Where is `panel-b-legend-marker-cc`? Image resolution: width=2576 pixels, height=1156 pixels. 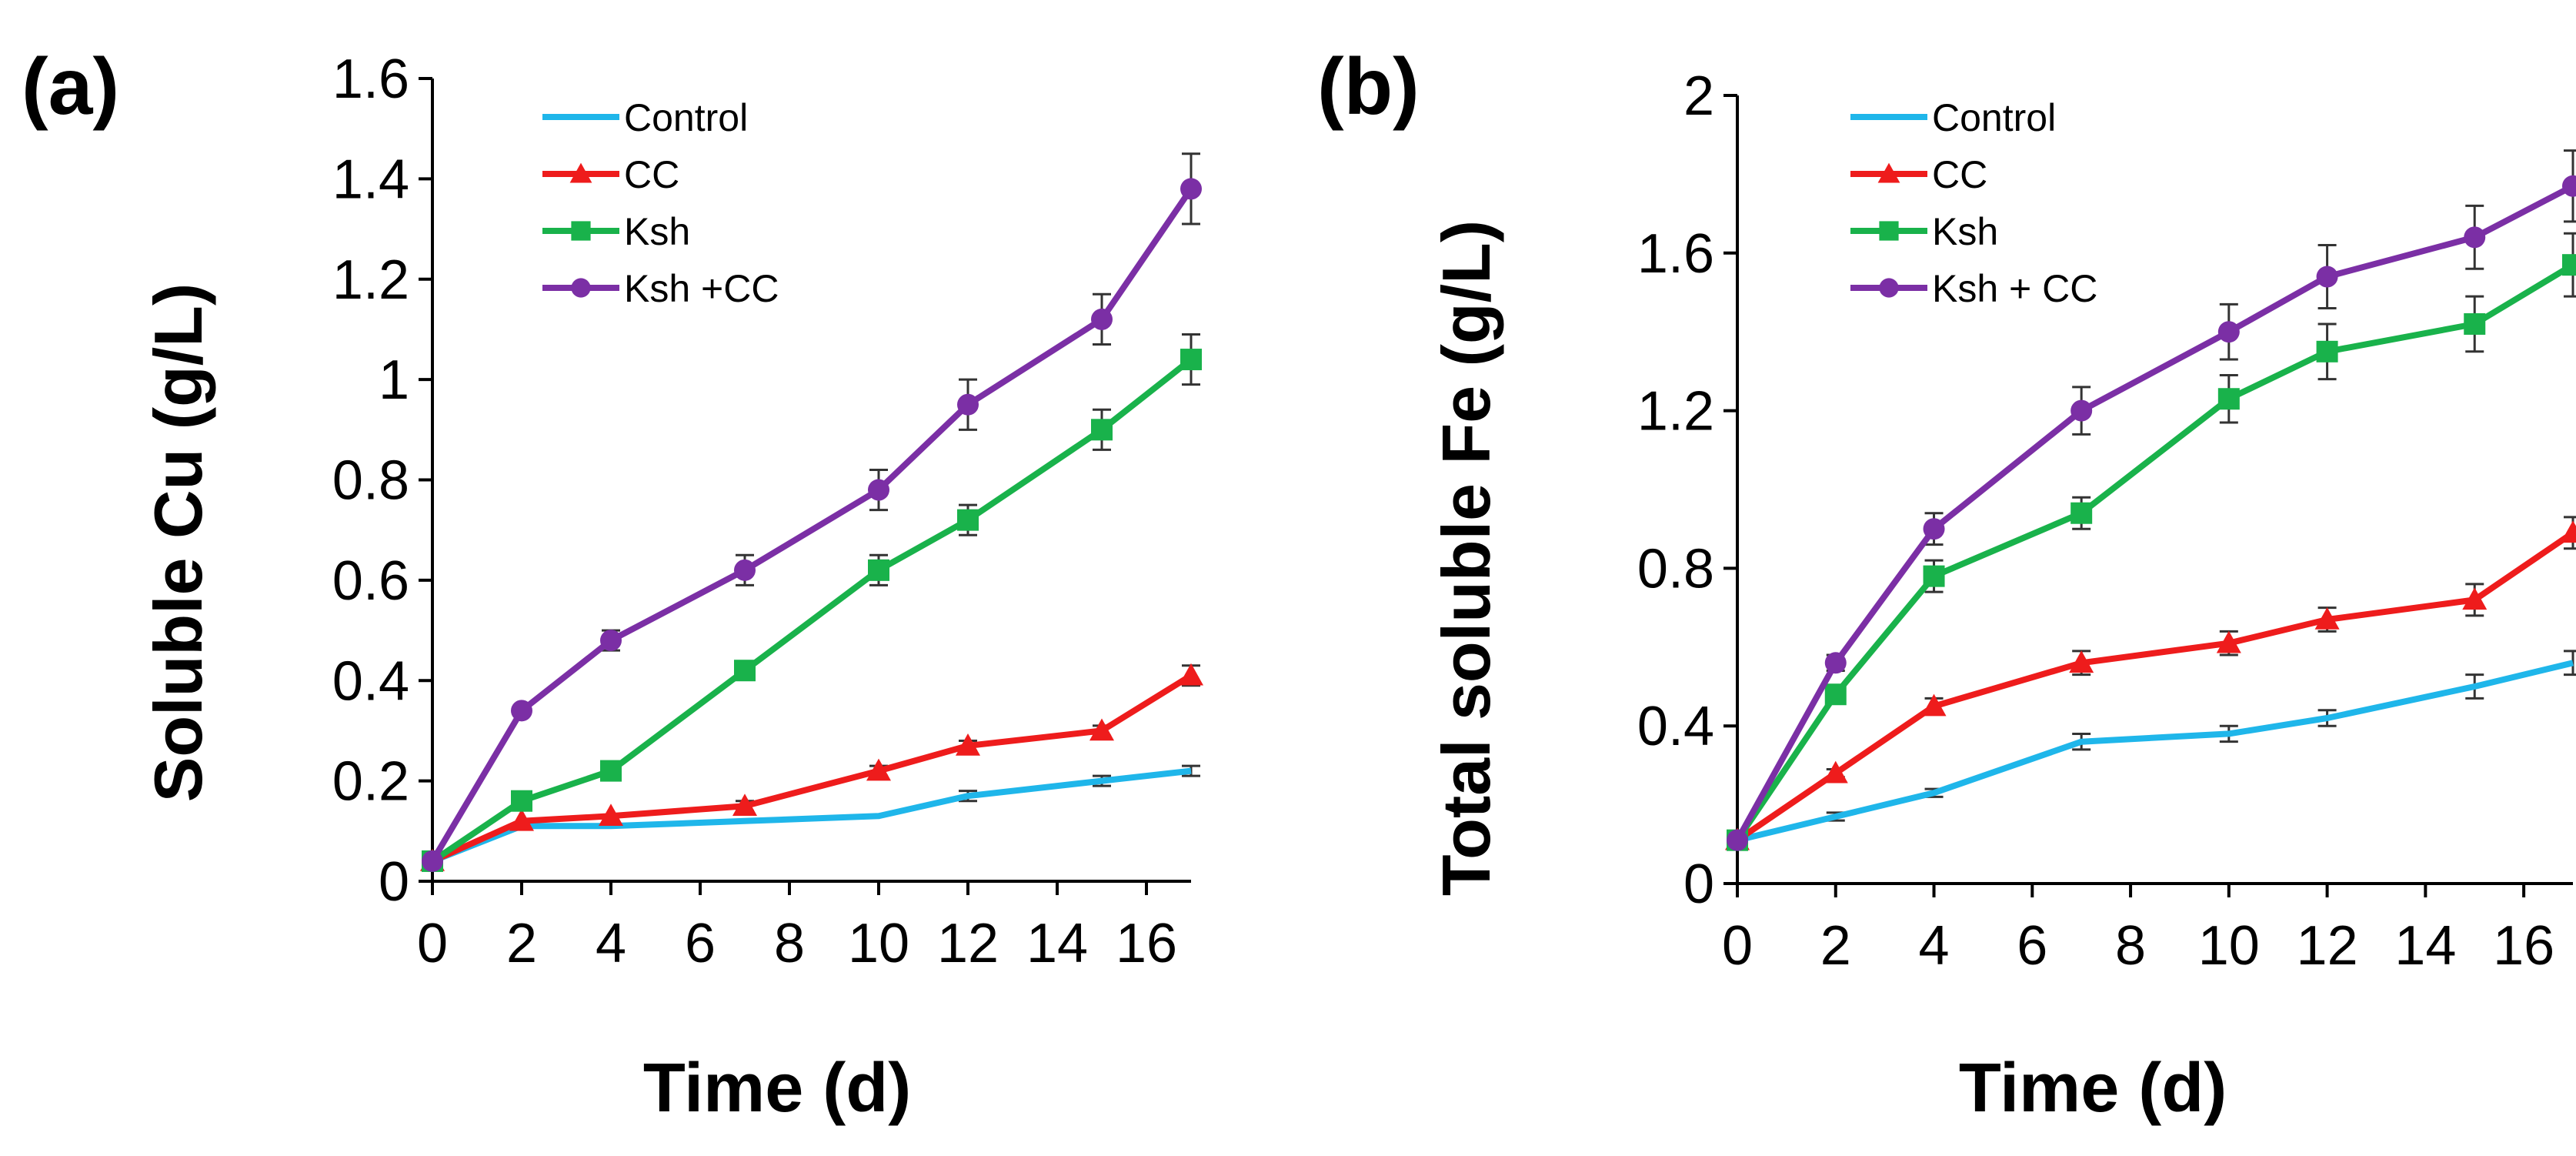 panel-b-legend-marker-cc is located at coordinates (1889, 173).